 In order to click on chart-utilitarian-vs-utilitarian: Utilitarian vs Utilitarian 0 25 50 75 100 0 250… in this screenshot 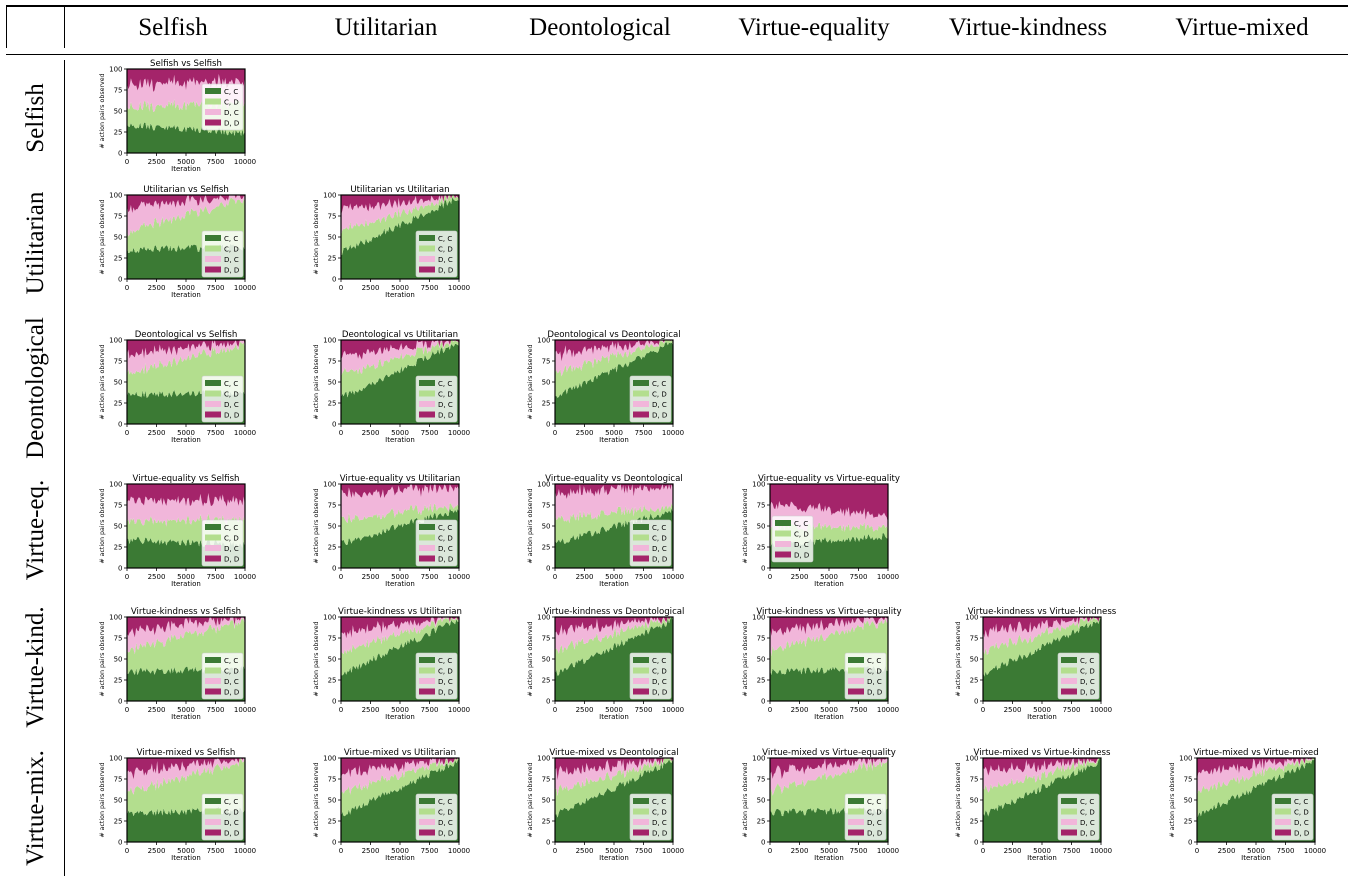, I will do `click(391, 242)`.